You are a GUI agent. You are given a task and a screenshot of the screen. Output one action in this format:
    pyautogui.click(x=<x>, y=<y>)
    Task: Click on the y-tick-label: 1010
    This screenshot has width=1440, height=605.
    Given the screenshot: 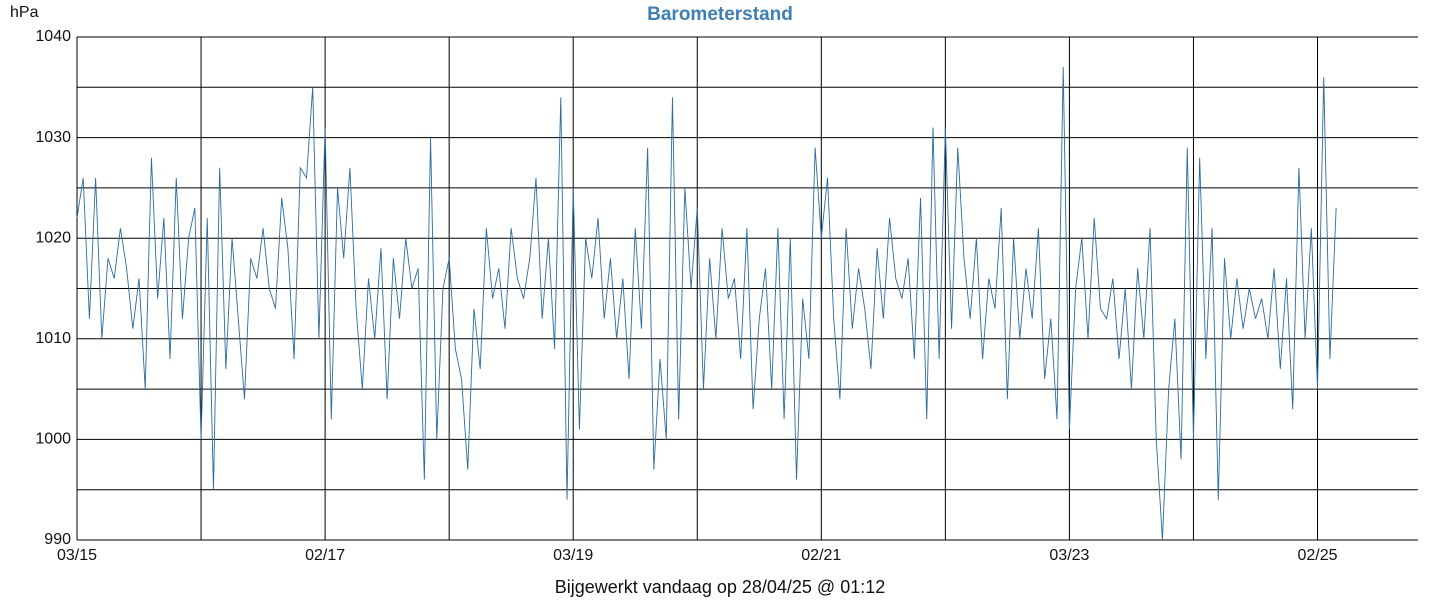 What is the action you would take?
    pyautogui.click(x=53, y=338)
    